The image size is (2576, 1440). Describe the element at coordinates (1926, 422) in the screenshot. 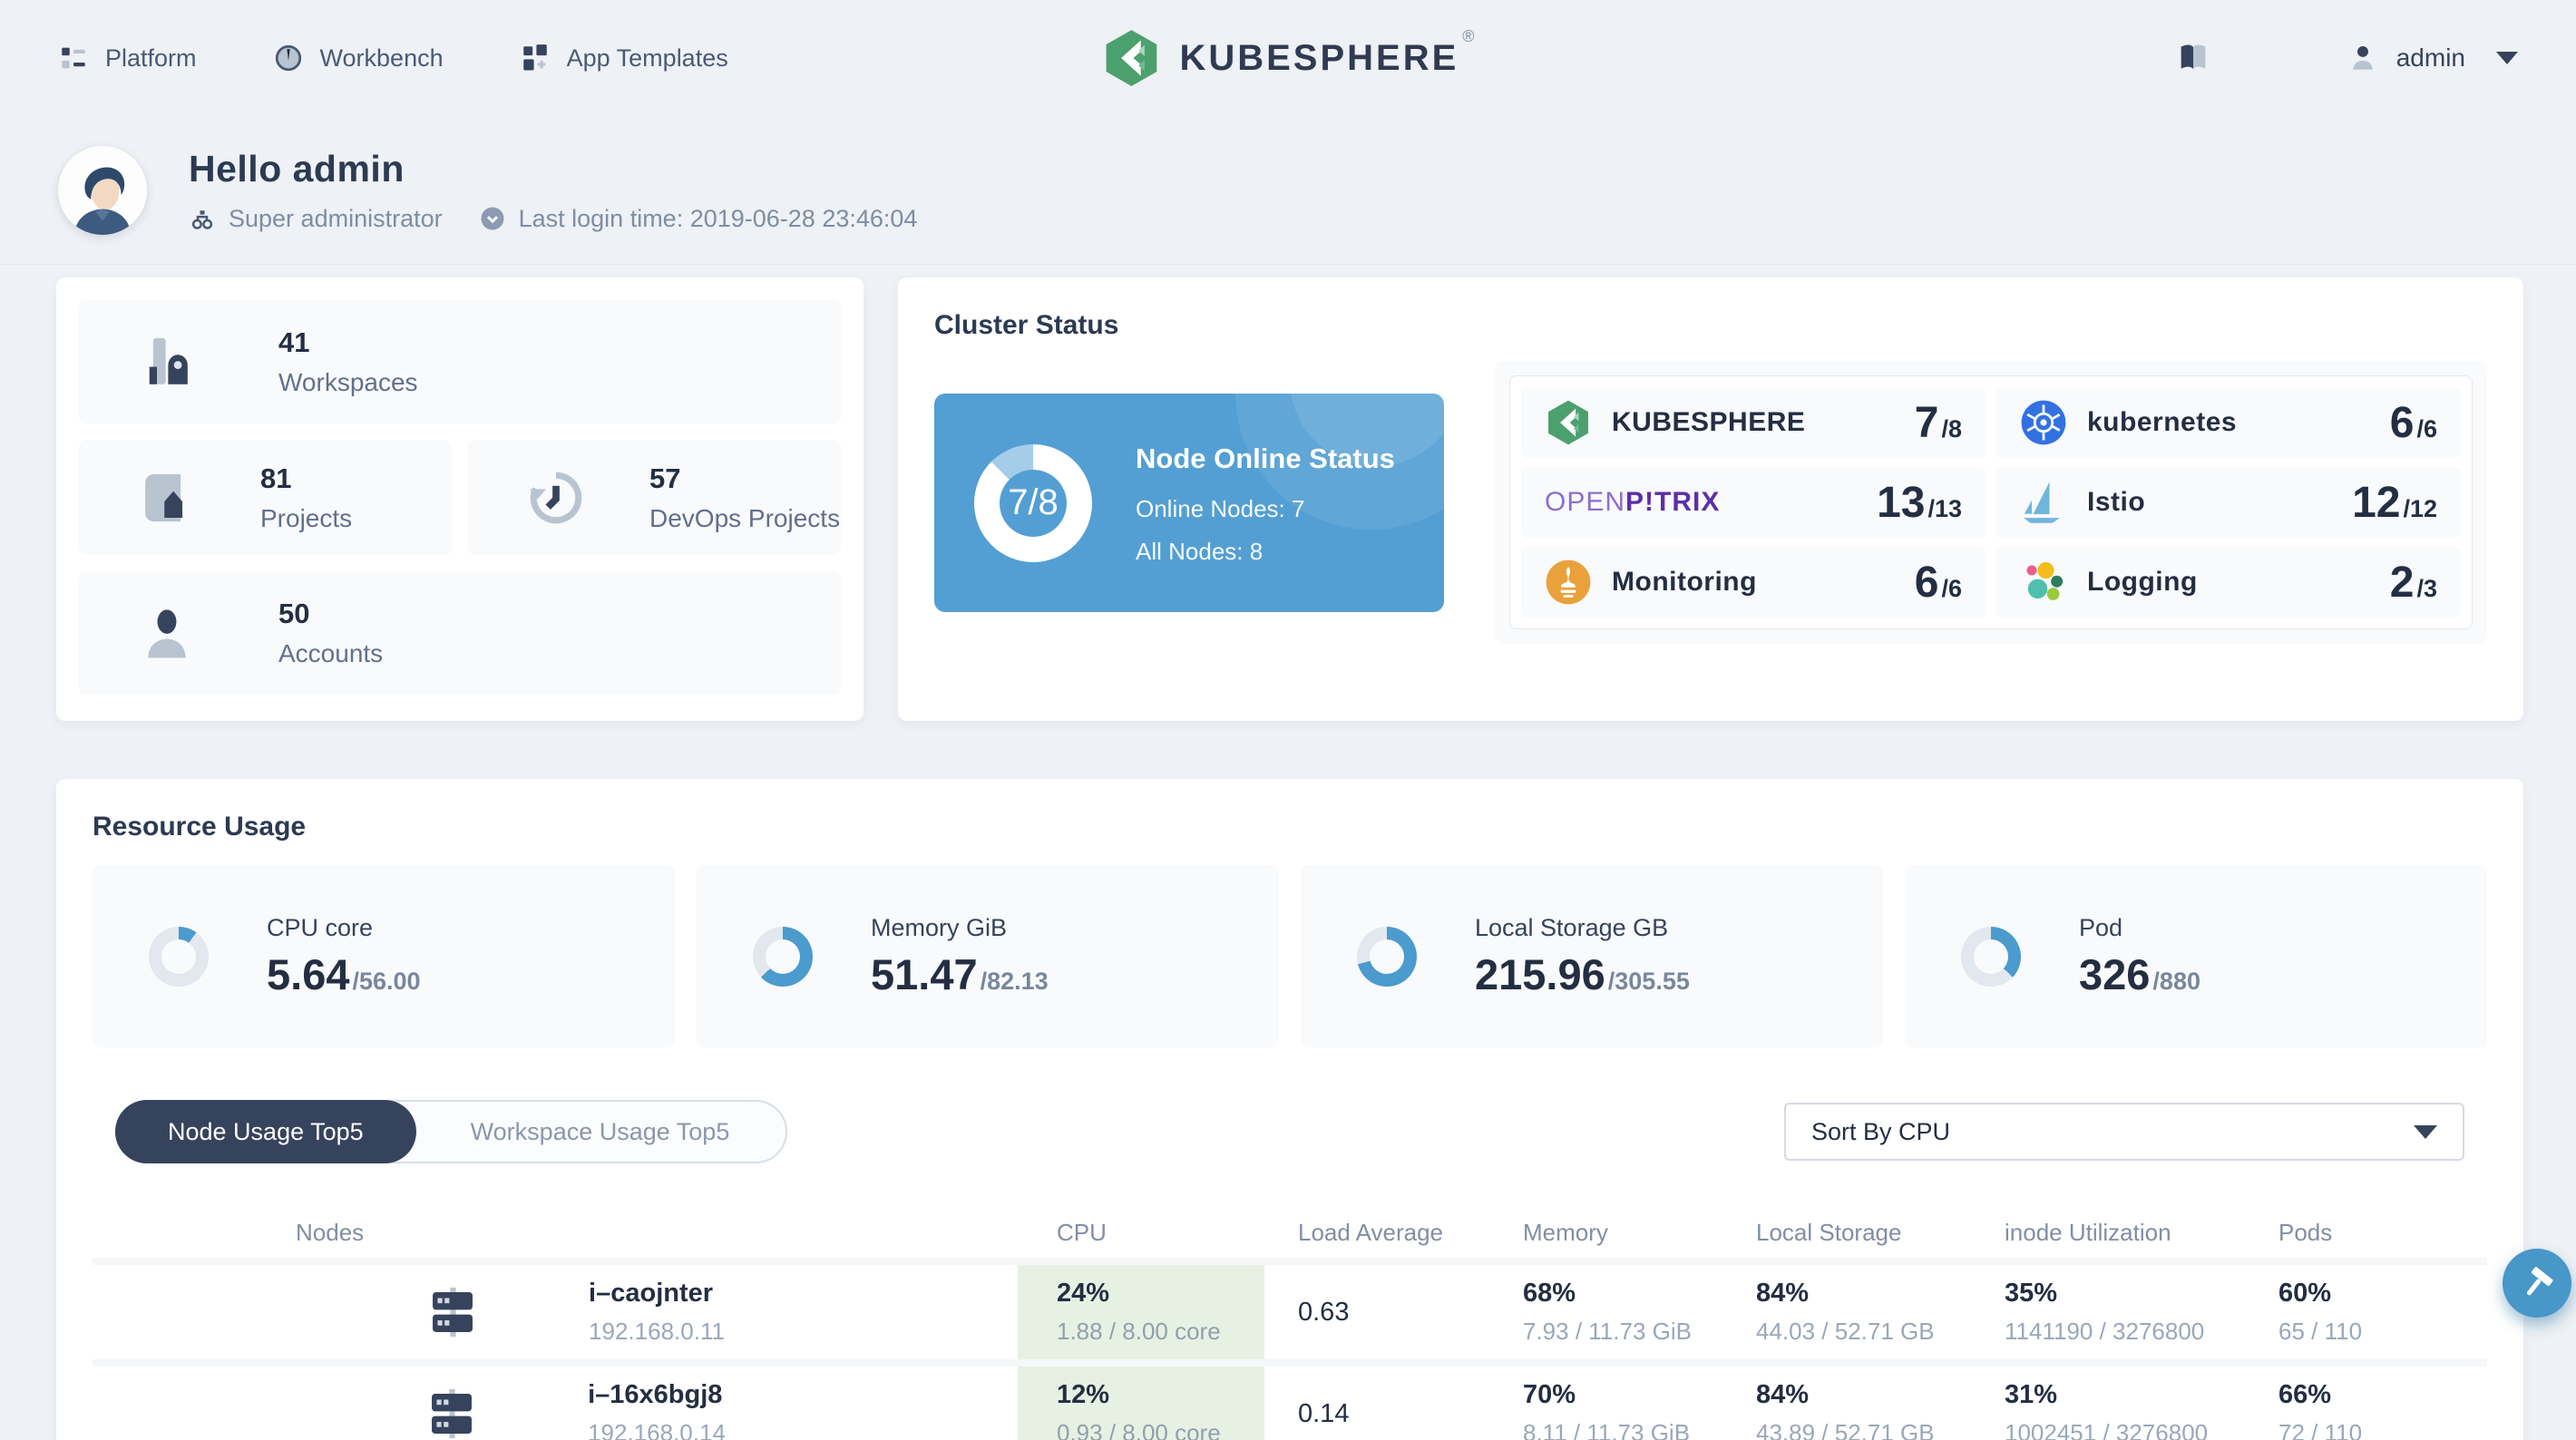

I see `component-ready: 7` at that location.